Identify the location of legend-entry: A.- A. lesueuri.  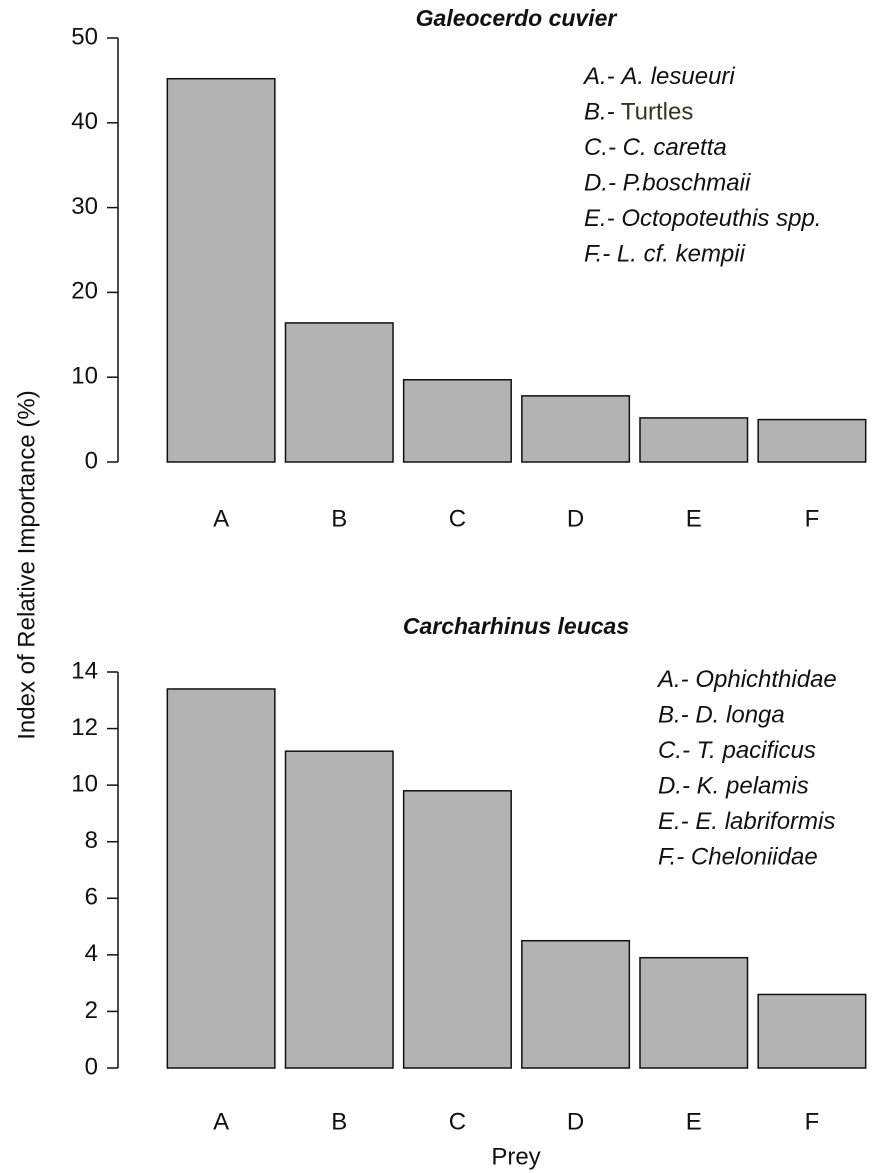
(658, 76).